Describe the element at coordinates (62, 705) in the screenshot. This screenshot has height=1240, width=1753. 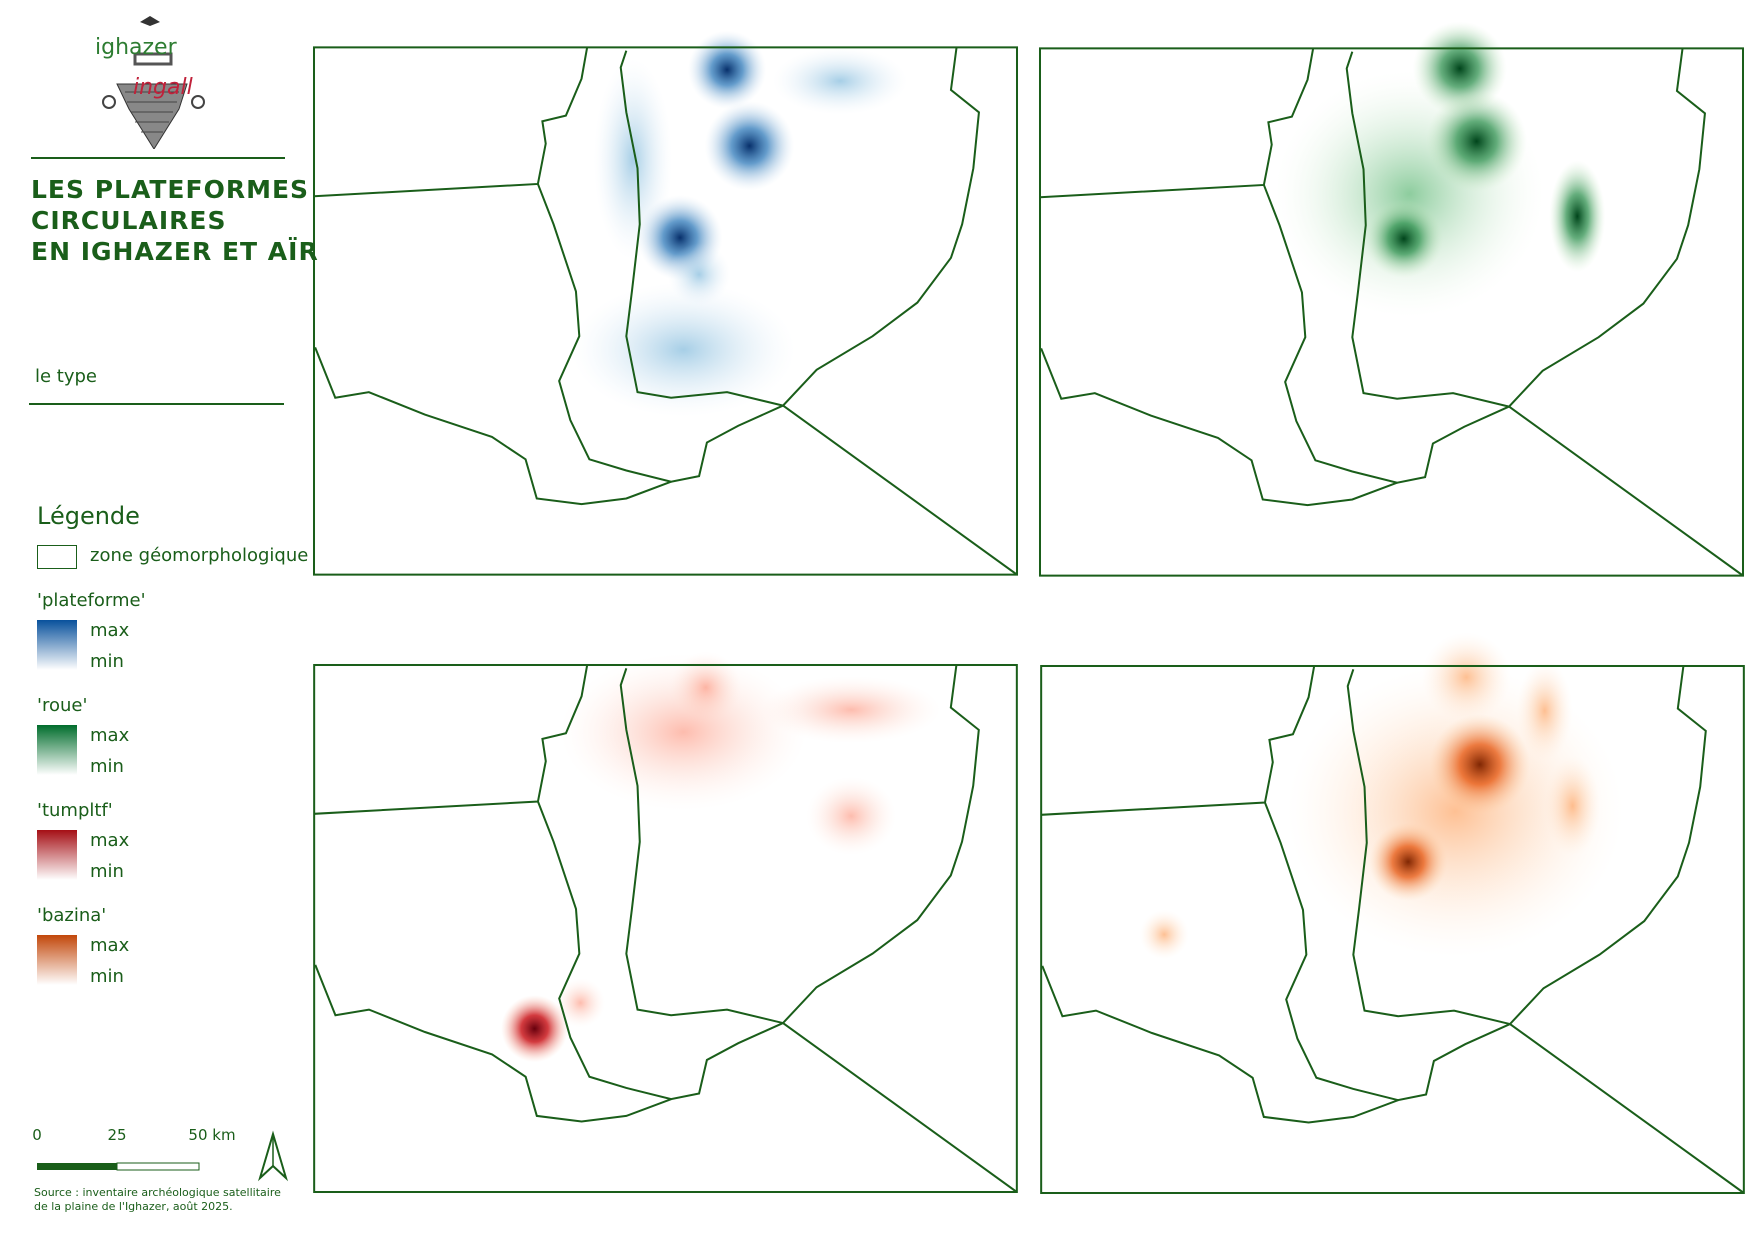
I see `legend-group-label: 'roue'` at that location.